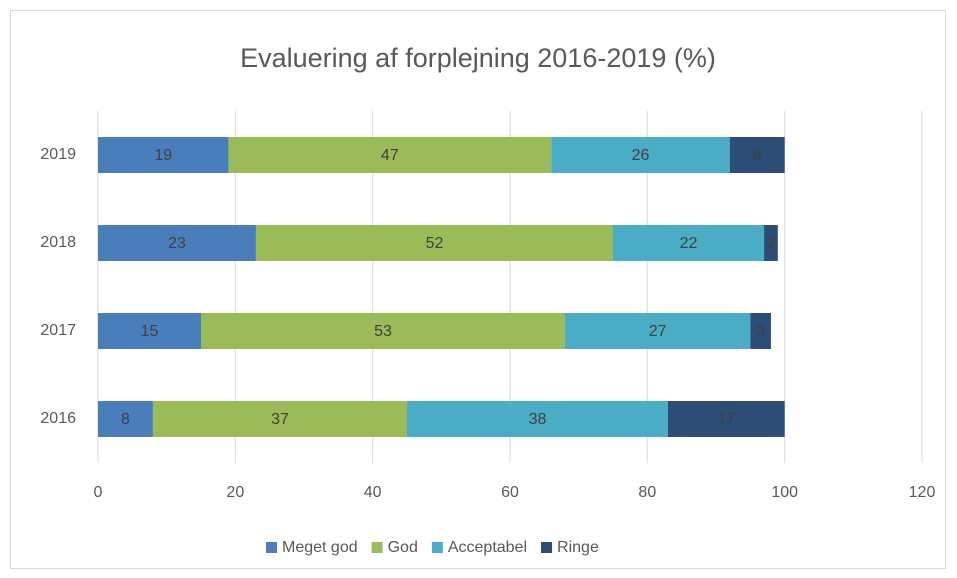 This screenshot has height=578, width=957. Describe the element at coordinates (510, 492) in the screenshot. I see `x-tick-label: 60` at that location.